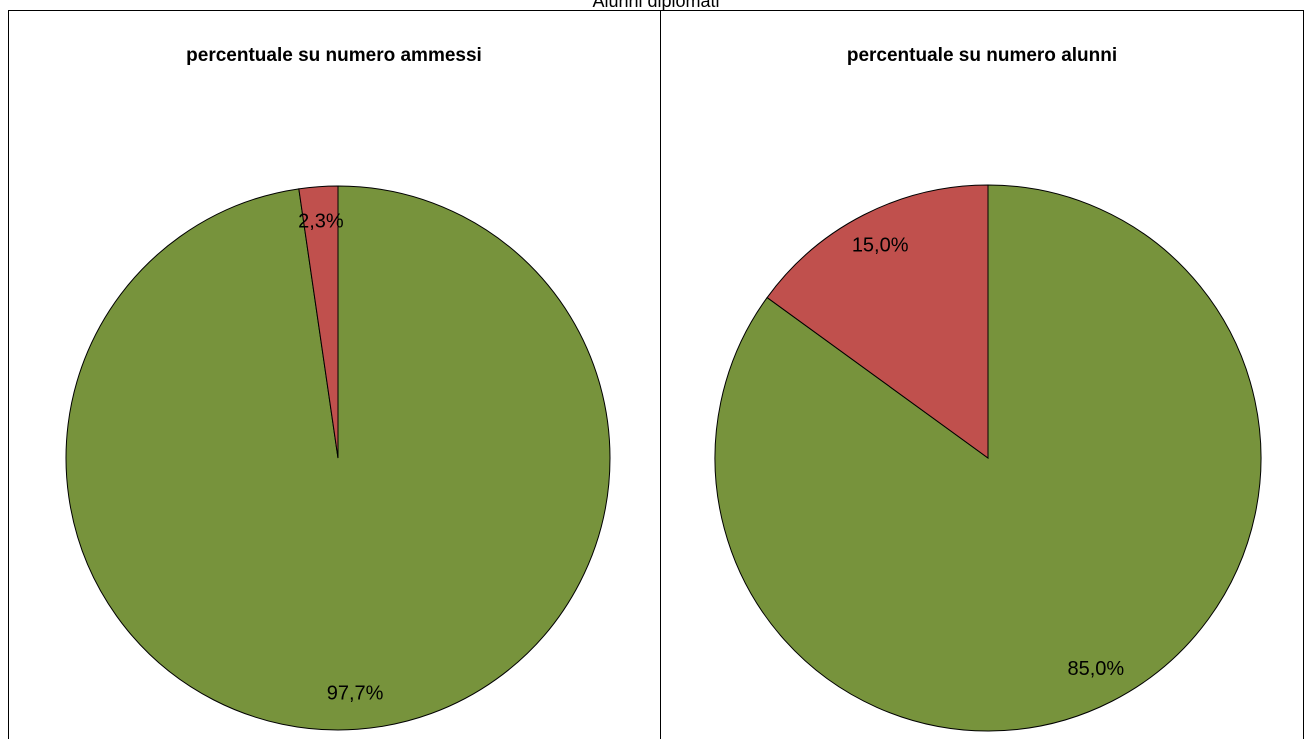 This screenshot has width=1312, height=739. I want to click on page-title: Alunni diplomati, so click(655, 5).